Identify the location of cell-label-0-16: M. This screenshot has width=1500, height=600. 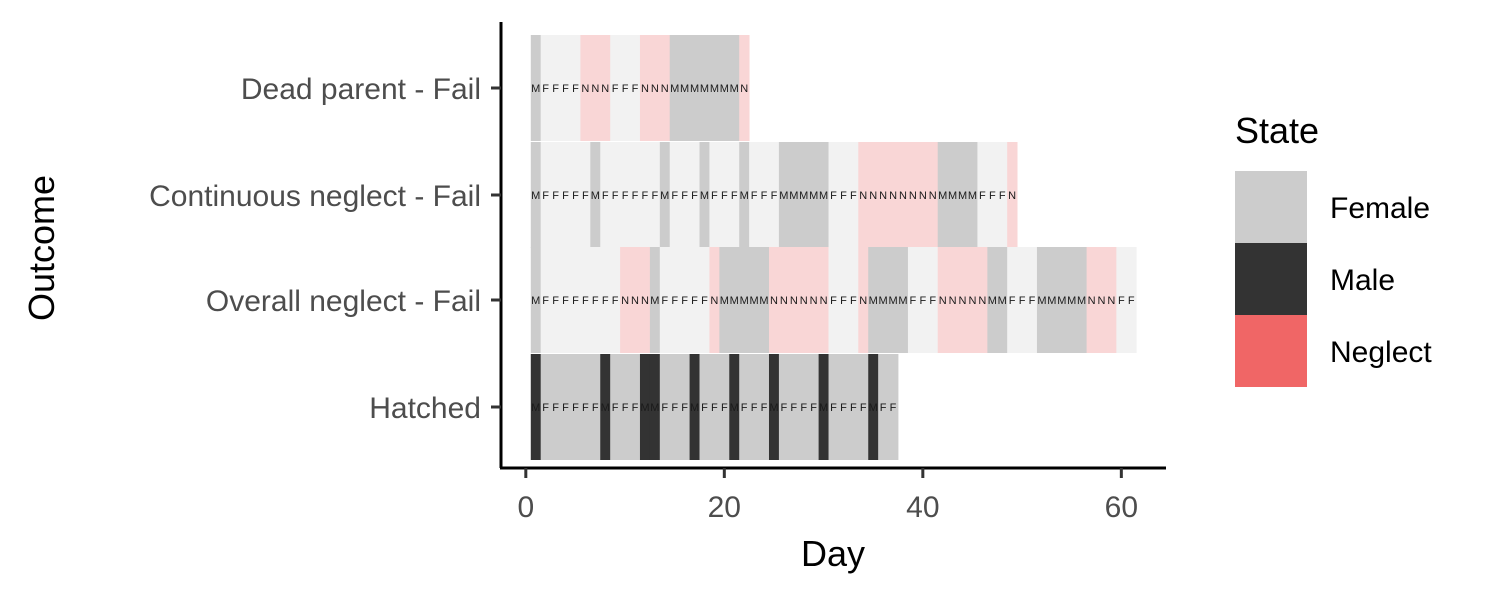
(684, 89).